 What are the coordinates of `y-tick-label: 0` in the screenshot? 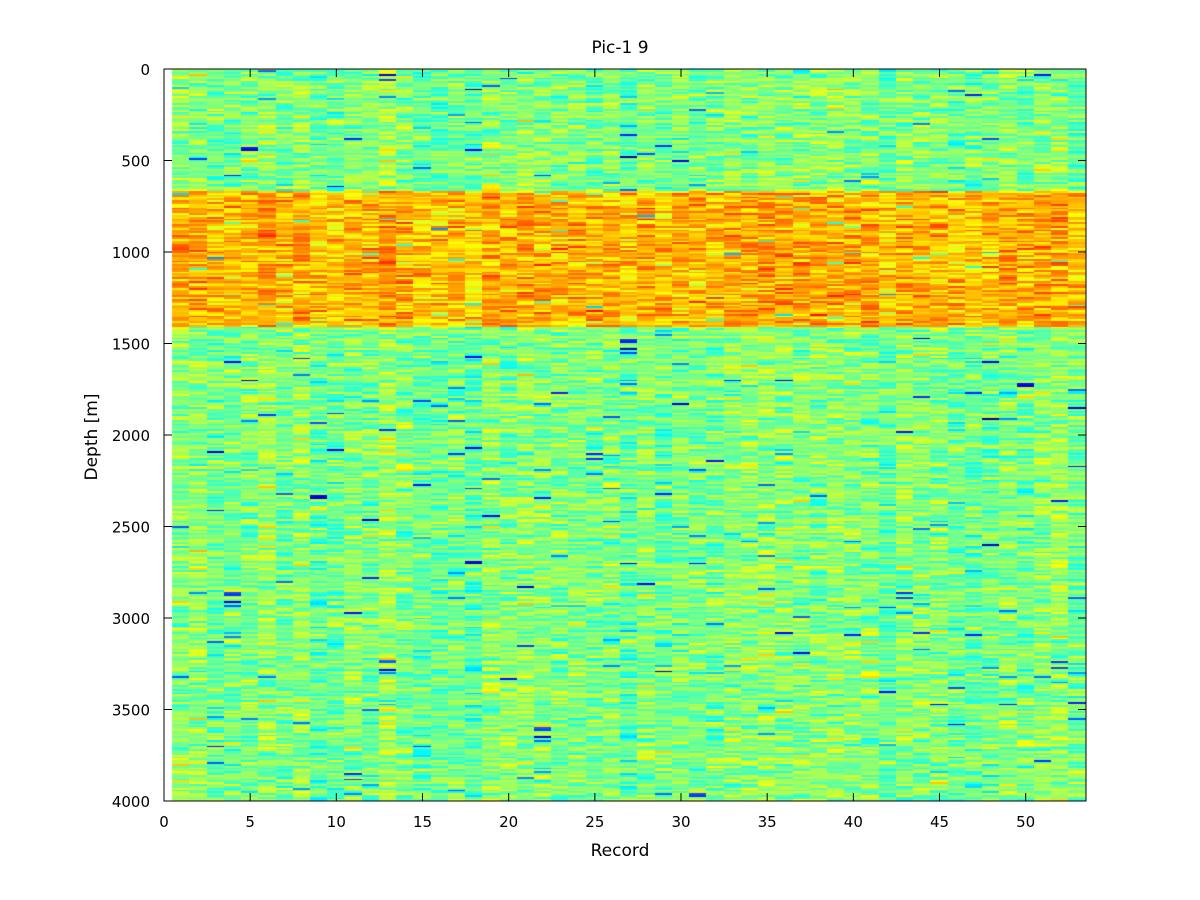 It's located at (145, 70).